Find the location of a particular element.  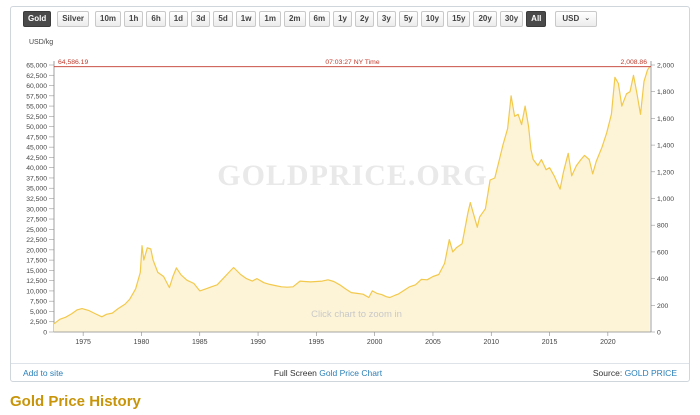

range-button-3y: 3y is located at coordinates (386, 19).